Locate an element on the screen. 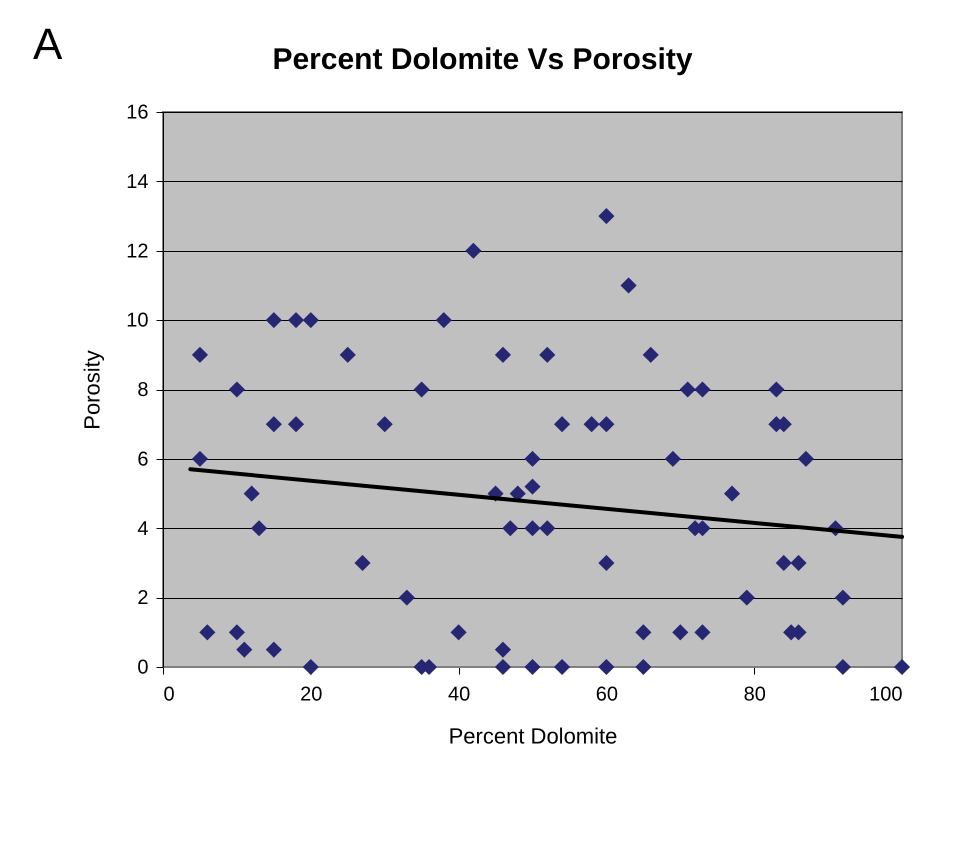  y-tick-label: 2 is located at coordinates (142, 598).